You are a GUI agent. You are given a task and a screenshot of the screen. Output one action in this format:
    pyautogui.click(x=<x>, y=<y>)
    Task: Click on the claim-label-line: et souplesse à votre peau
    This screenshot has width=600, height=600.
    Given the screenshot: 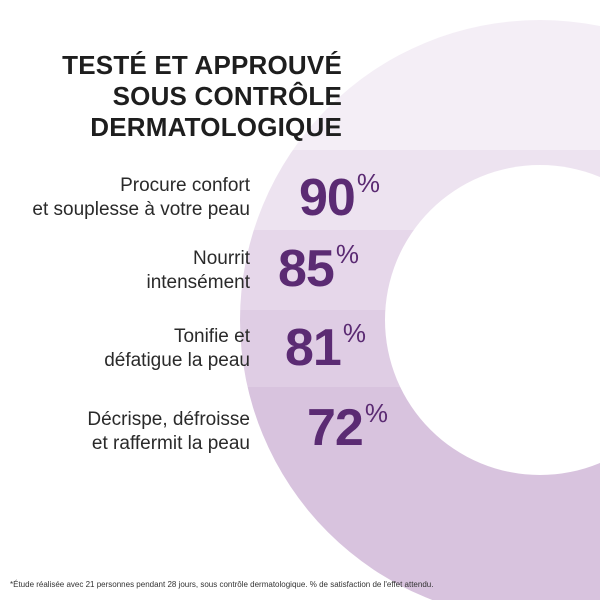 What is the action you would take?
    pyautogui.click(x=141, y=209)
    